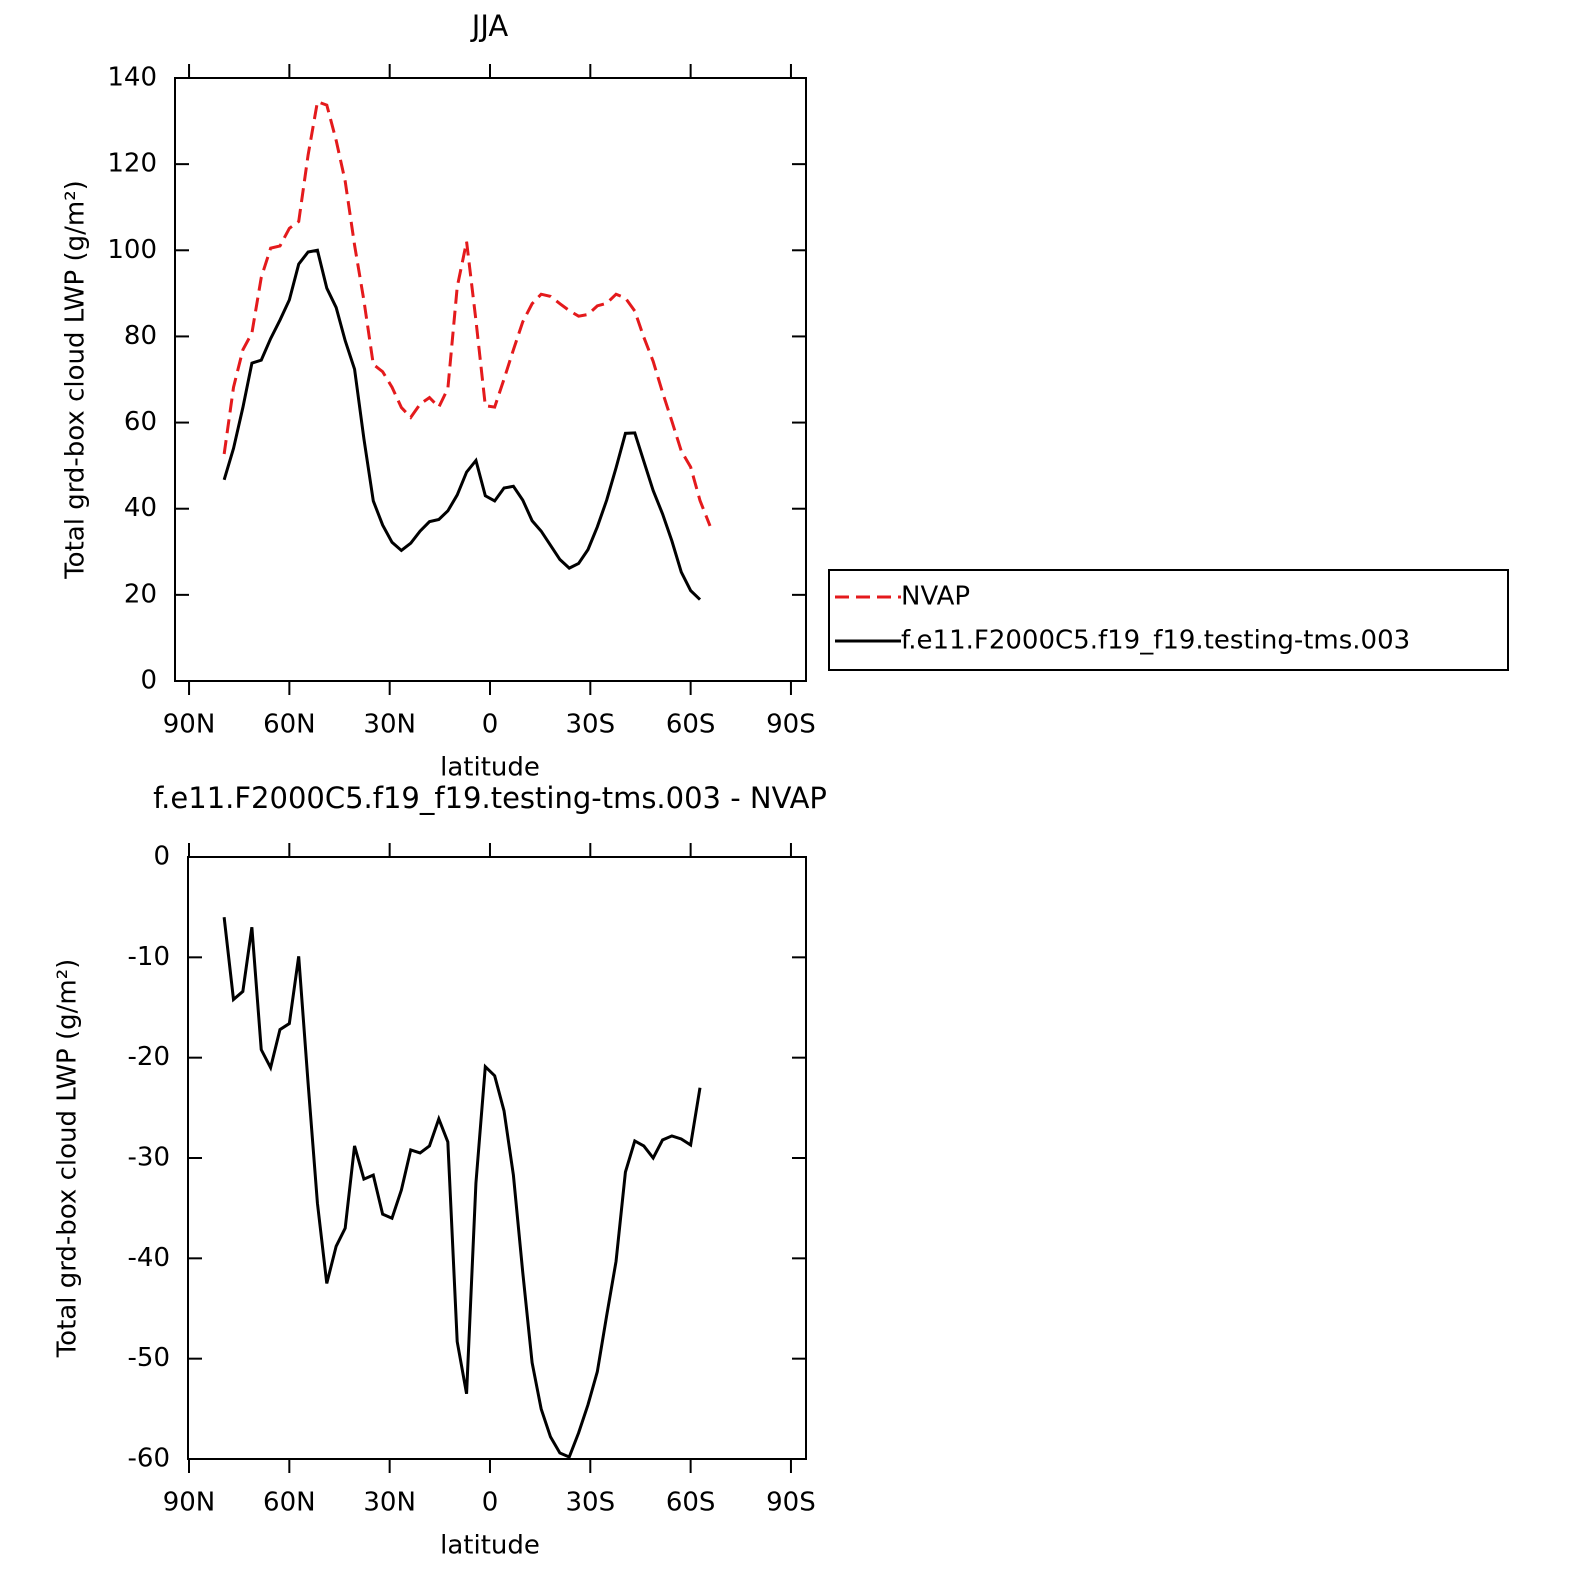 The width and height of the screenshot is (1591, 1591). I want to click on chart-title: JJA, so click(489, 26).